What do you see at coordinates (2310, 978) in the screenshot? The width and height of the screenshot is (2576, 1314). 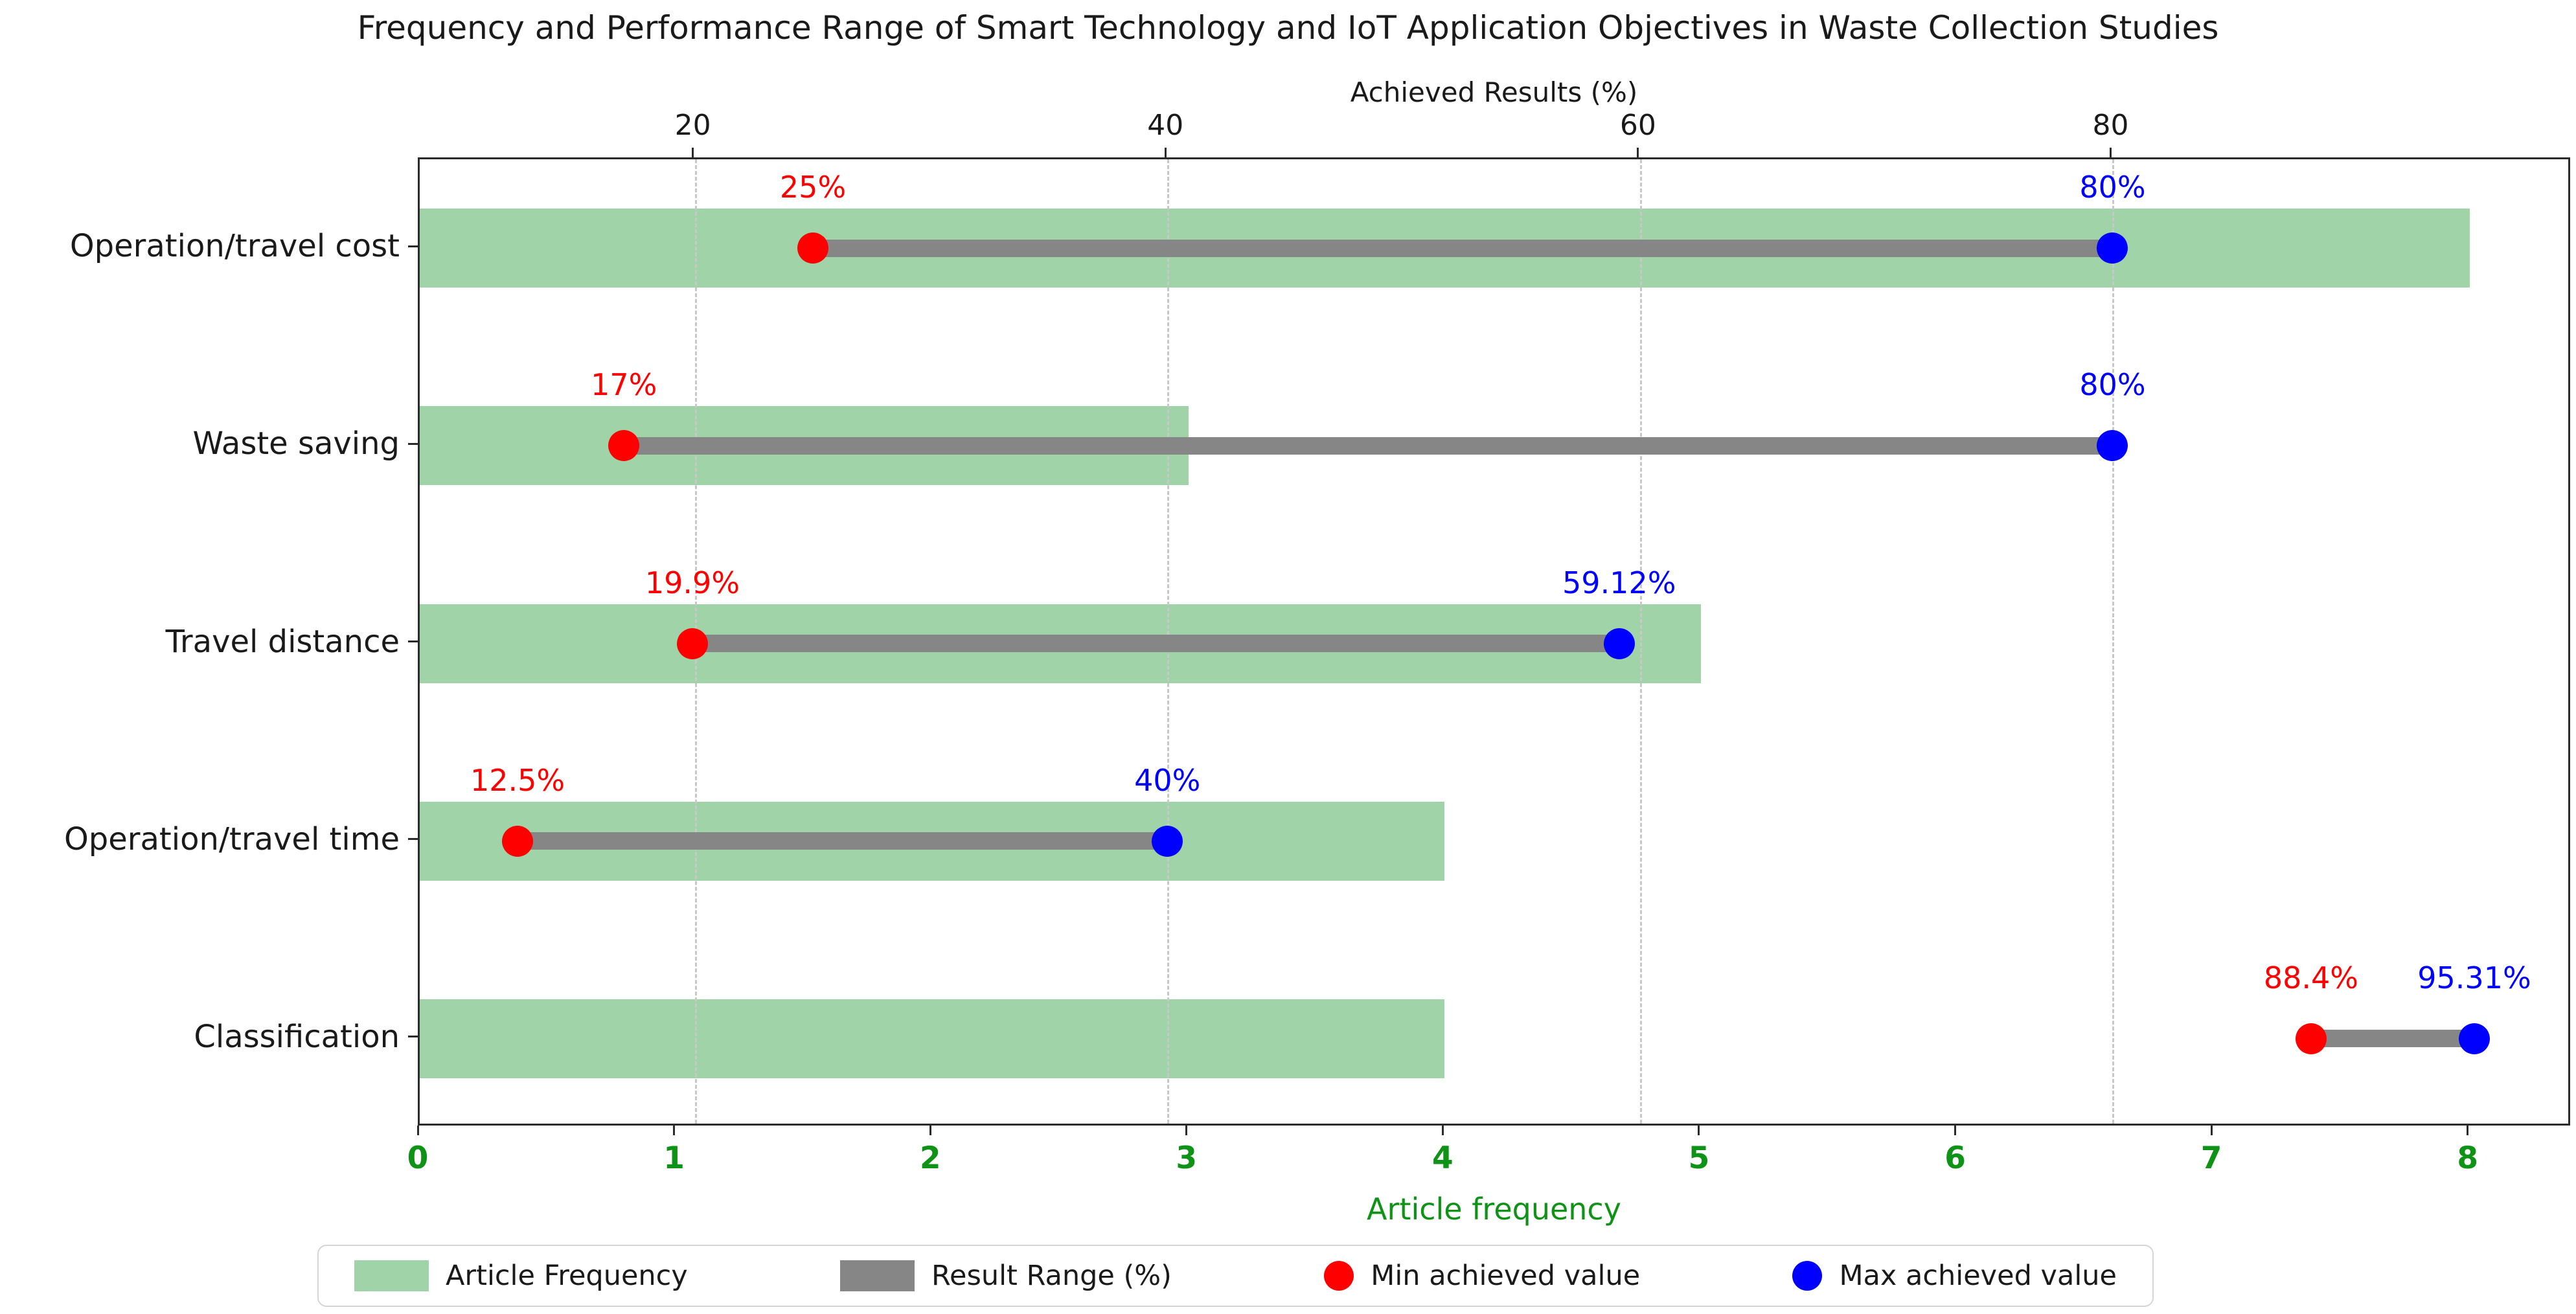 I see `min-value-label: 88.4%` at bounding box center [2310, 978].